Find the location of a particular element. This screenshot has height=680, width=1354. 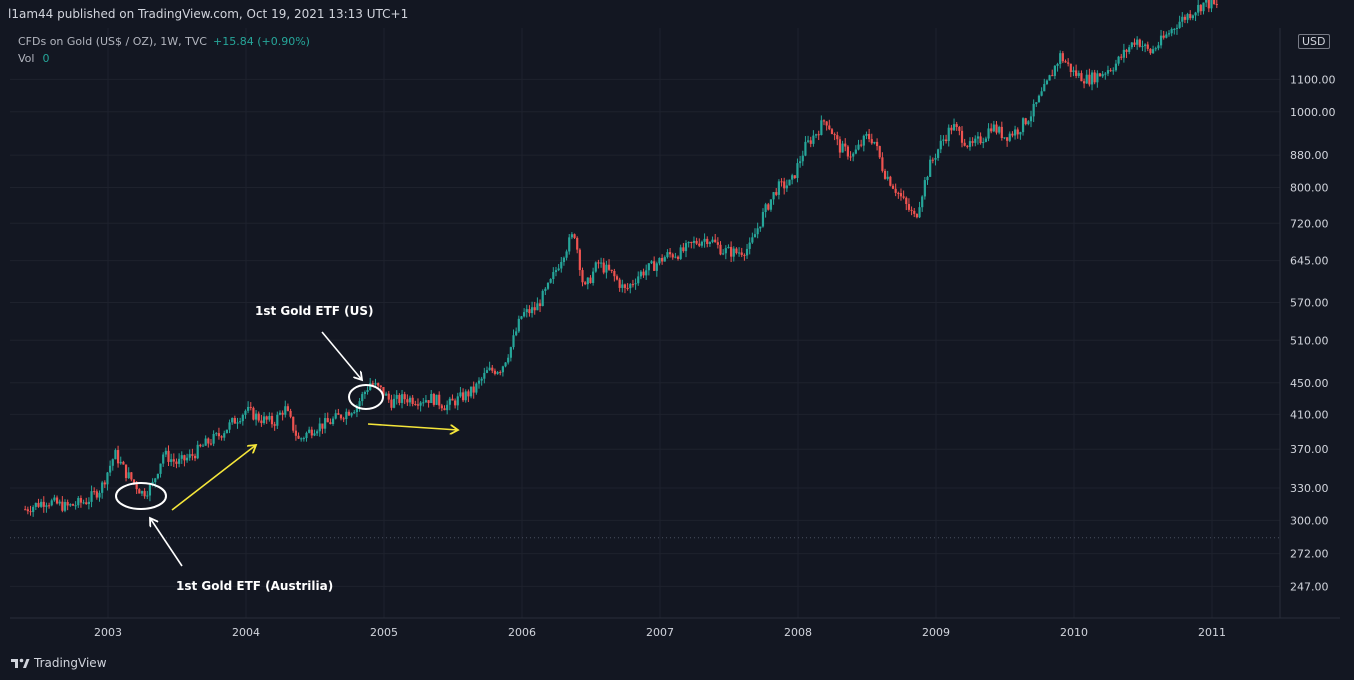

trend-arrow-flat is located at coordinates (412, 426).